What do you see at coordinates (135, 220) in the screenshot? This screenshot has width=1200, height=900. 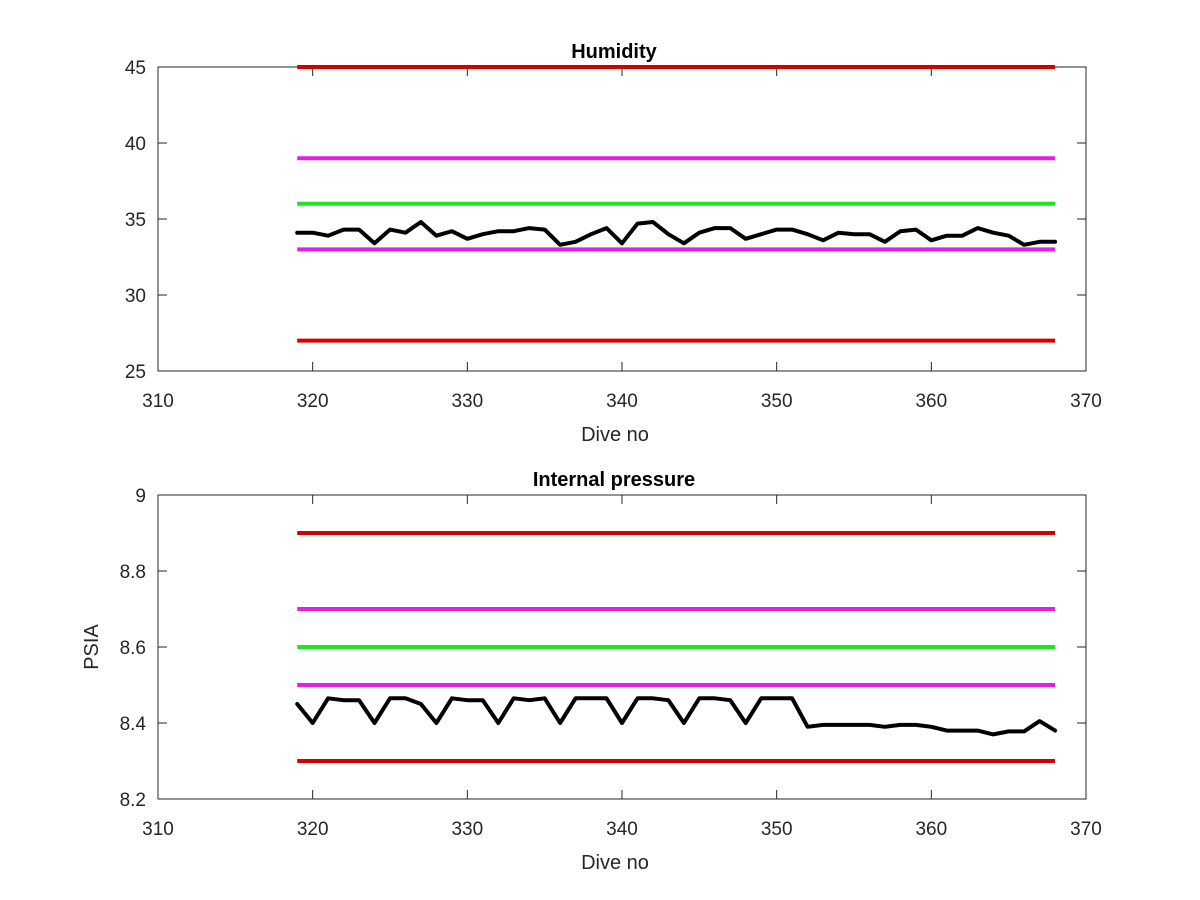 I see `y-tick-label: 35` at bounding box center [135, 220].